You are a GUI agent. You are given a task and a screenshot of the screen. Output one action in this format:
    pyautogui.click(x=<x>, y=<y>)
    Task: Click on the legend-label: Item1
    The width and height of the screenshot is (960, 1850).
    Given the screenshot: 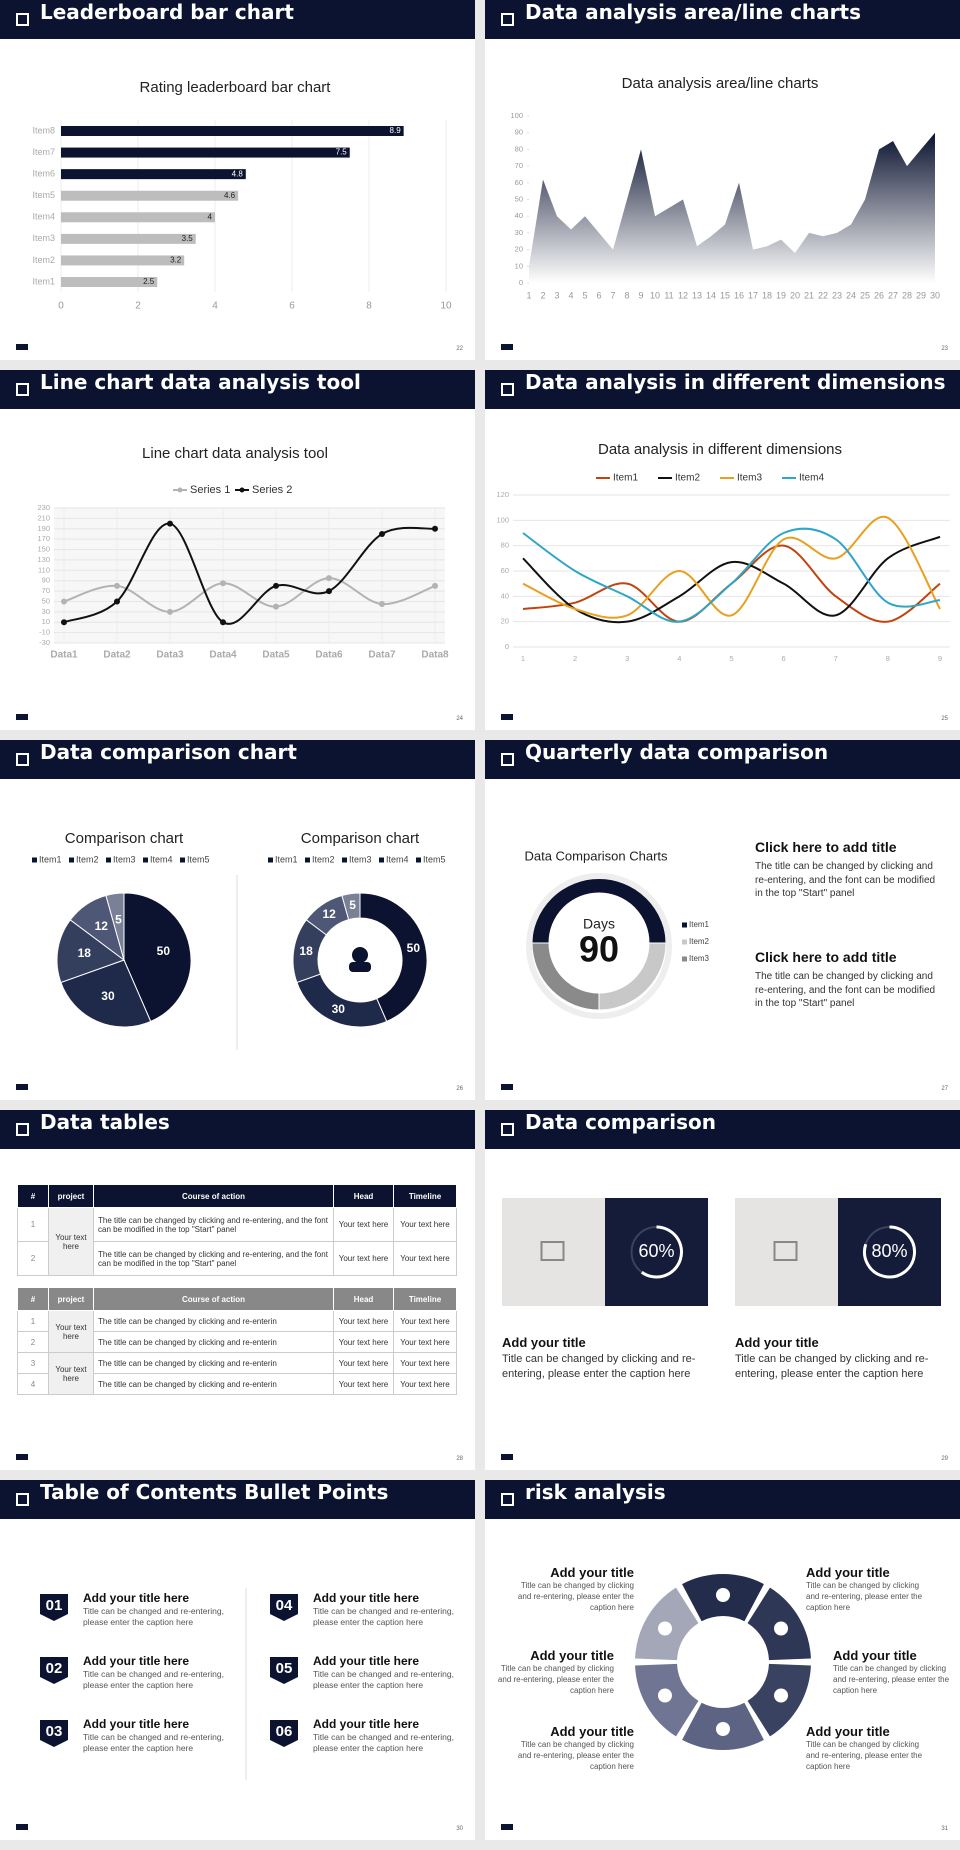 What is the action you would take?
    pyautogui.click(x=625, y=478)
    